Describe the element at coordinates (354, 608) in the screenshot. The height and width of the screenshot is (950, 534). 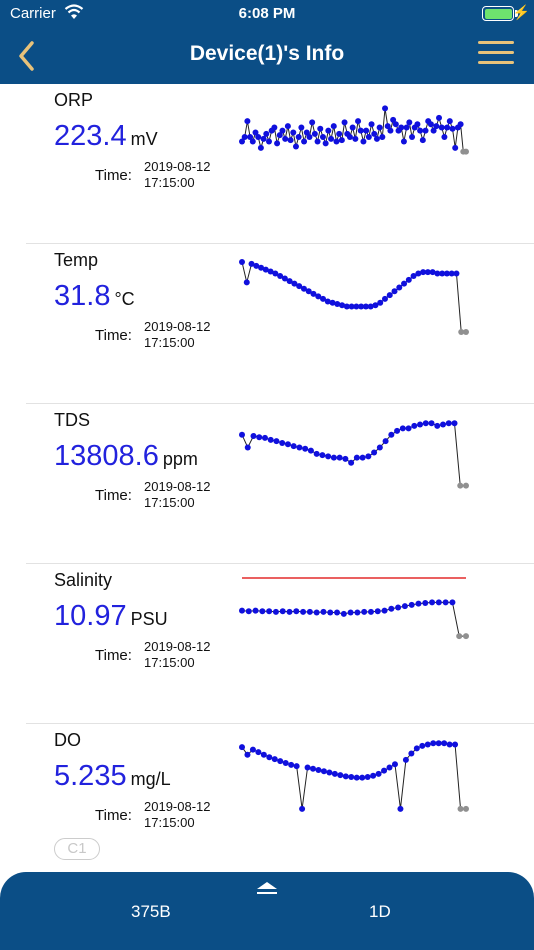
I see `salinity-trend-chart` at that location.